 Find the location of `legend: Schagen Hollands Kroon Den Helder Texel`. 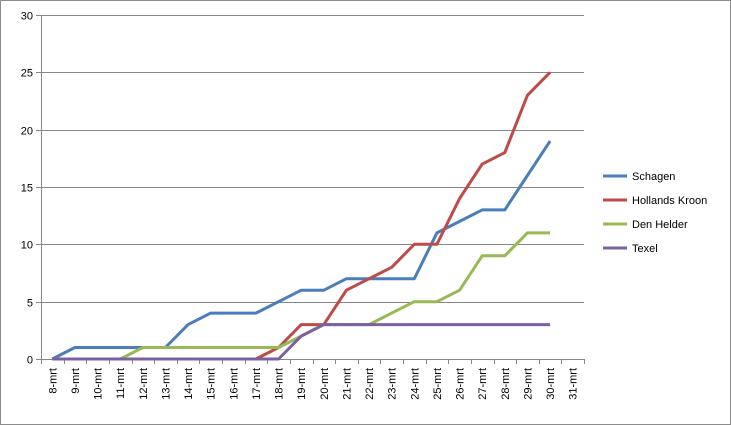

legend: Schagen Hollands Kroon Den Helder Texel is located at coordinates (655, 213).